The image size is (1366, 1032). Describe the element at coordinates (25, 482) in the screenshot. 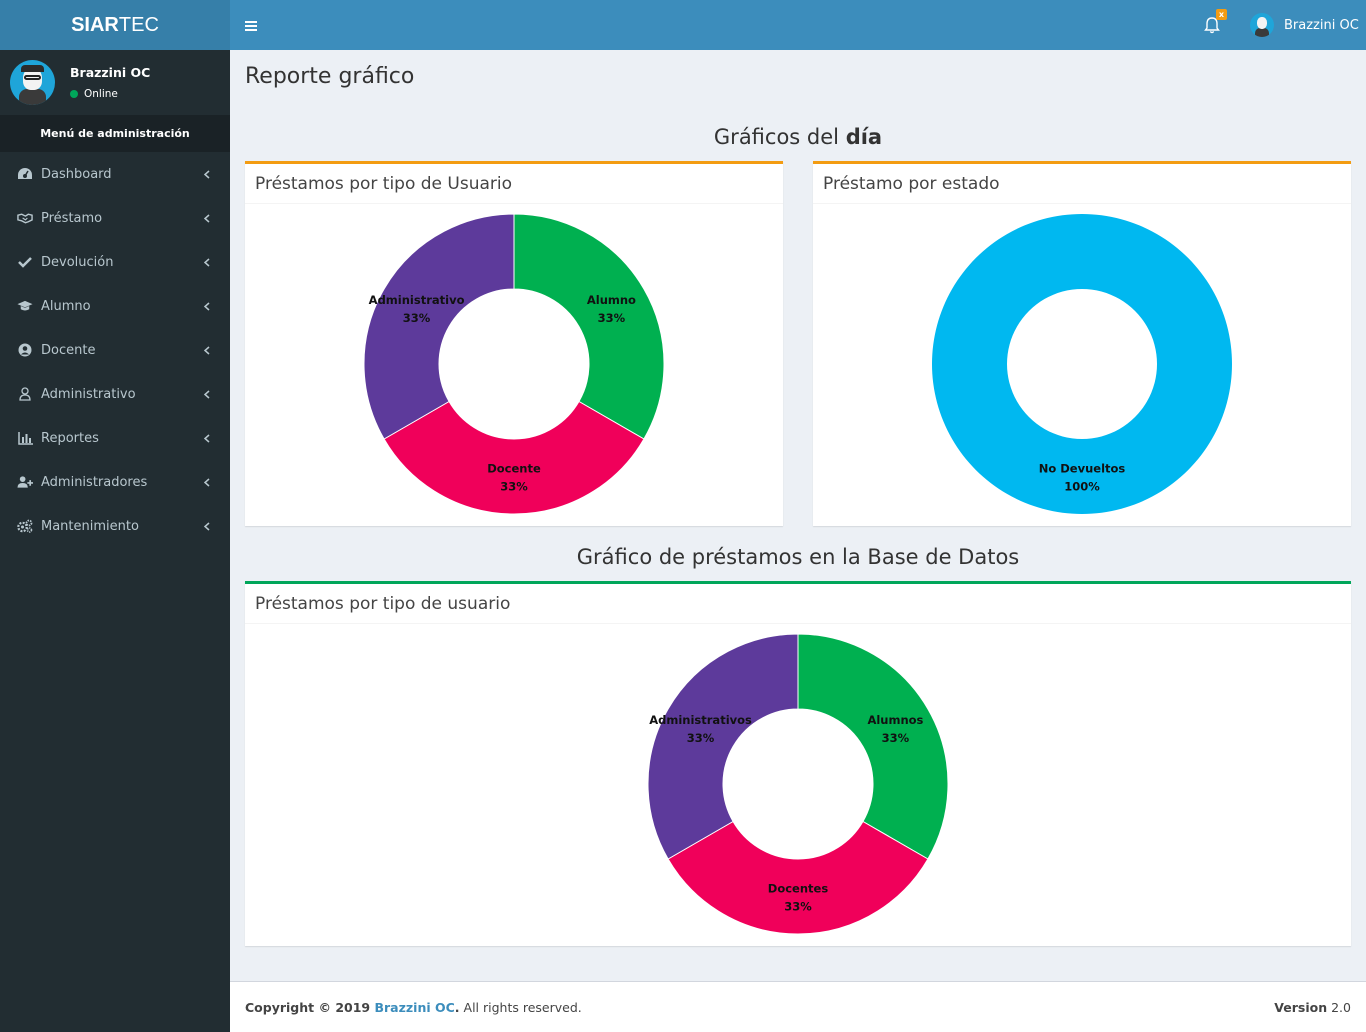

I see `user-plus-icon` at that location.